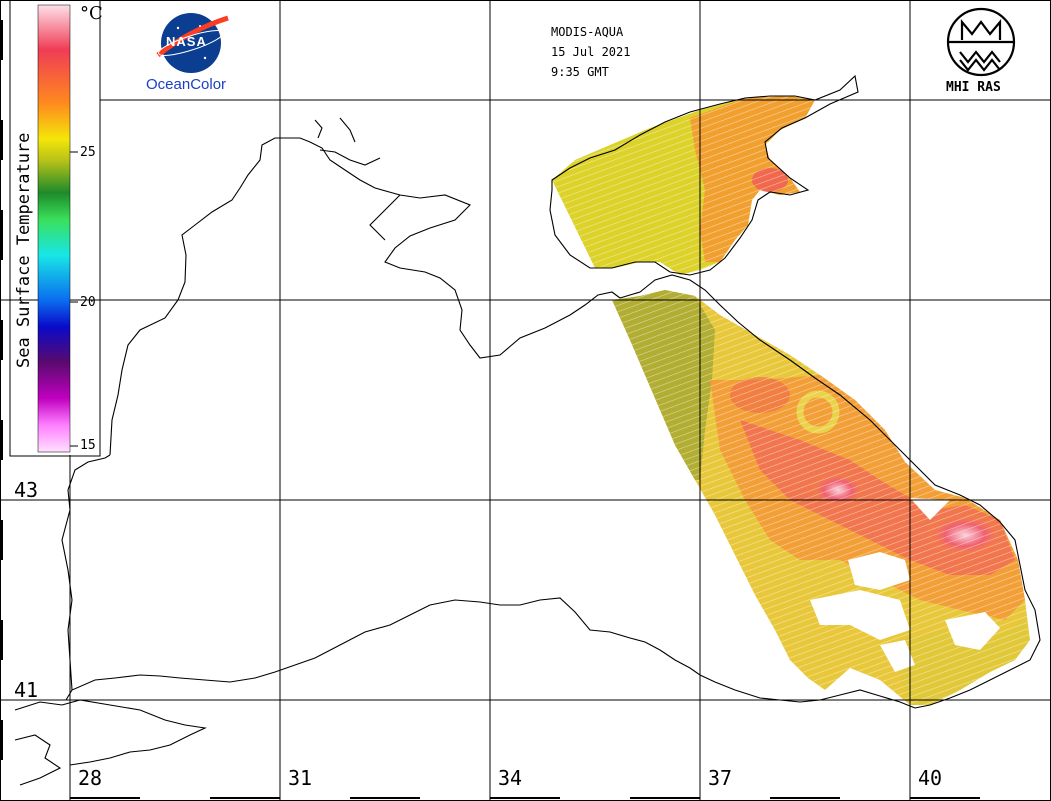  What do you see at coordinates (580, 72) in the screenshot?
I see `time-label: 9:35 GMT` at bounding box center [580, 72].